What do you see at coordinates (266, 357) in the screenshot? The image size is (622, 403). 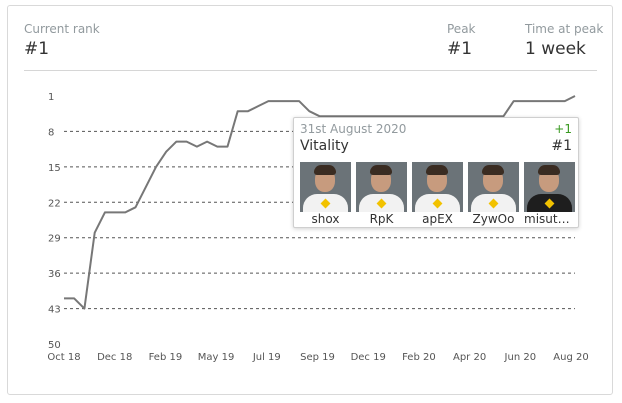 I see `x-tick-label: Jul 19` at bounding box center [266, 357].